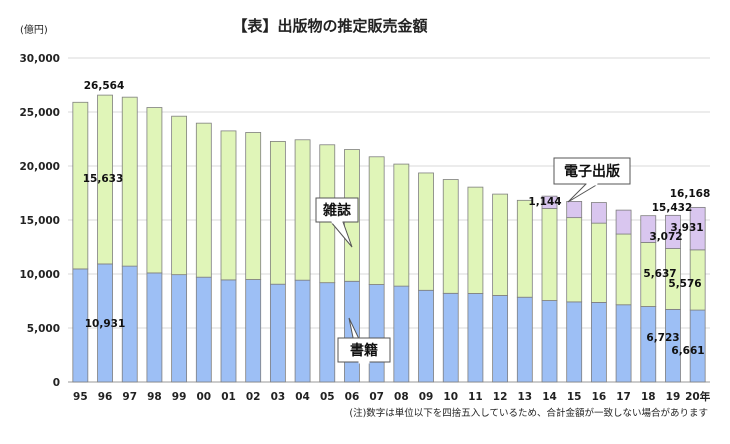 Image resolution: width=730 pixels, height=444 pixels. What do you see at coordinates (672, 208) in the screenshot?
I see `data-label: 15,432` at bounding box center [672, 208].